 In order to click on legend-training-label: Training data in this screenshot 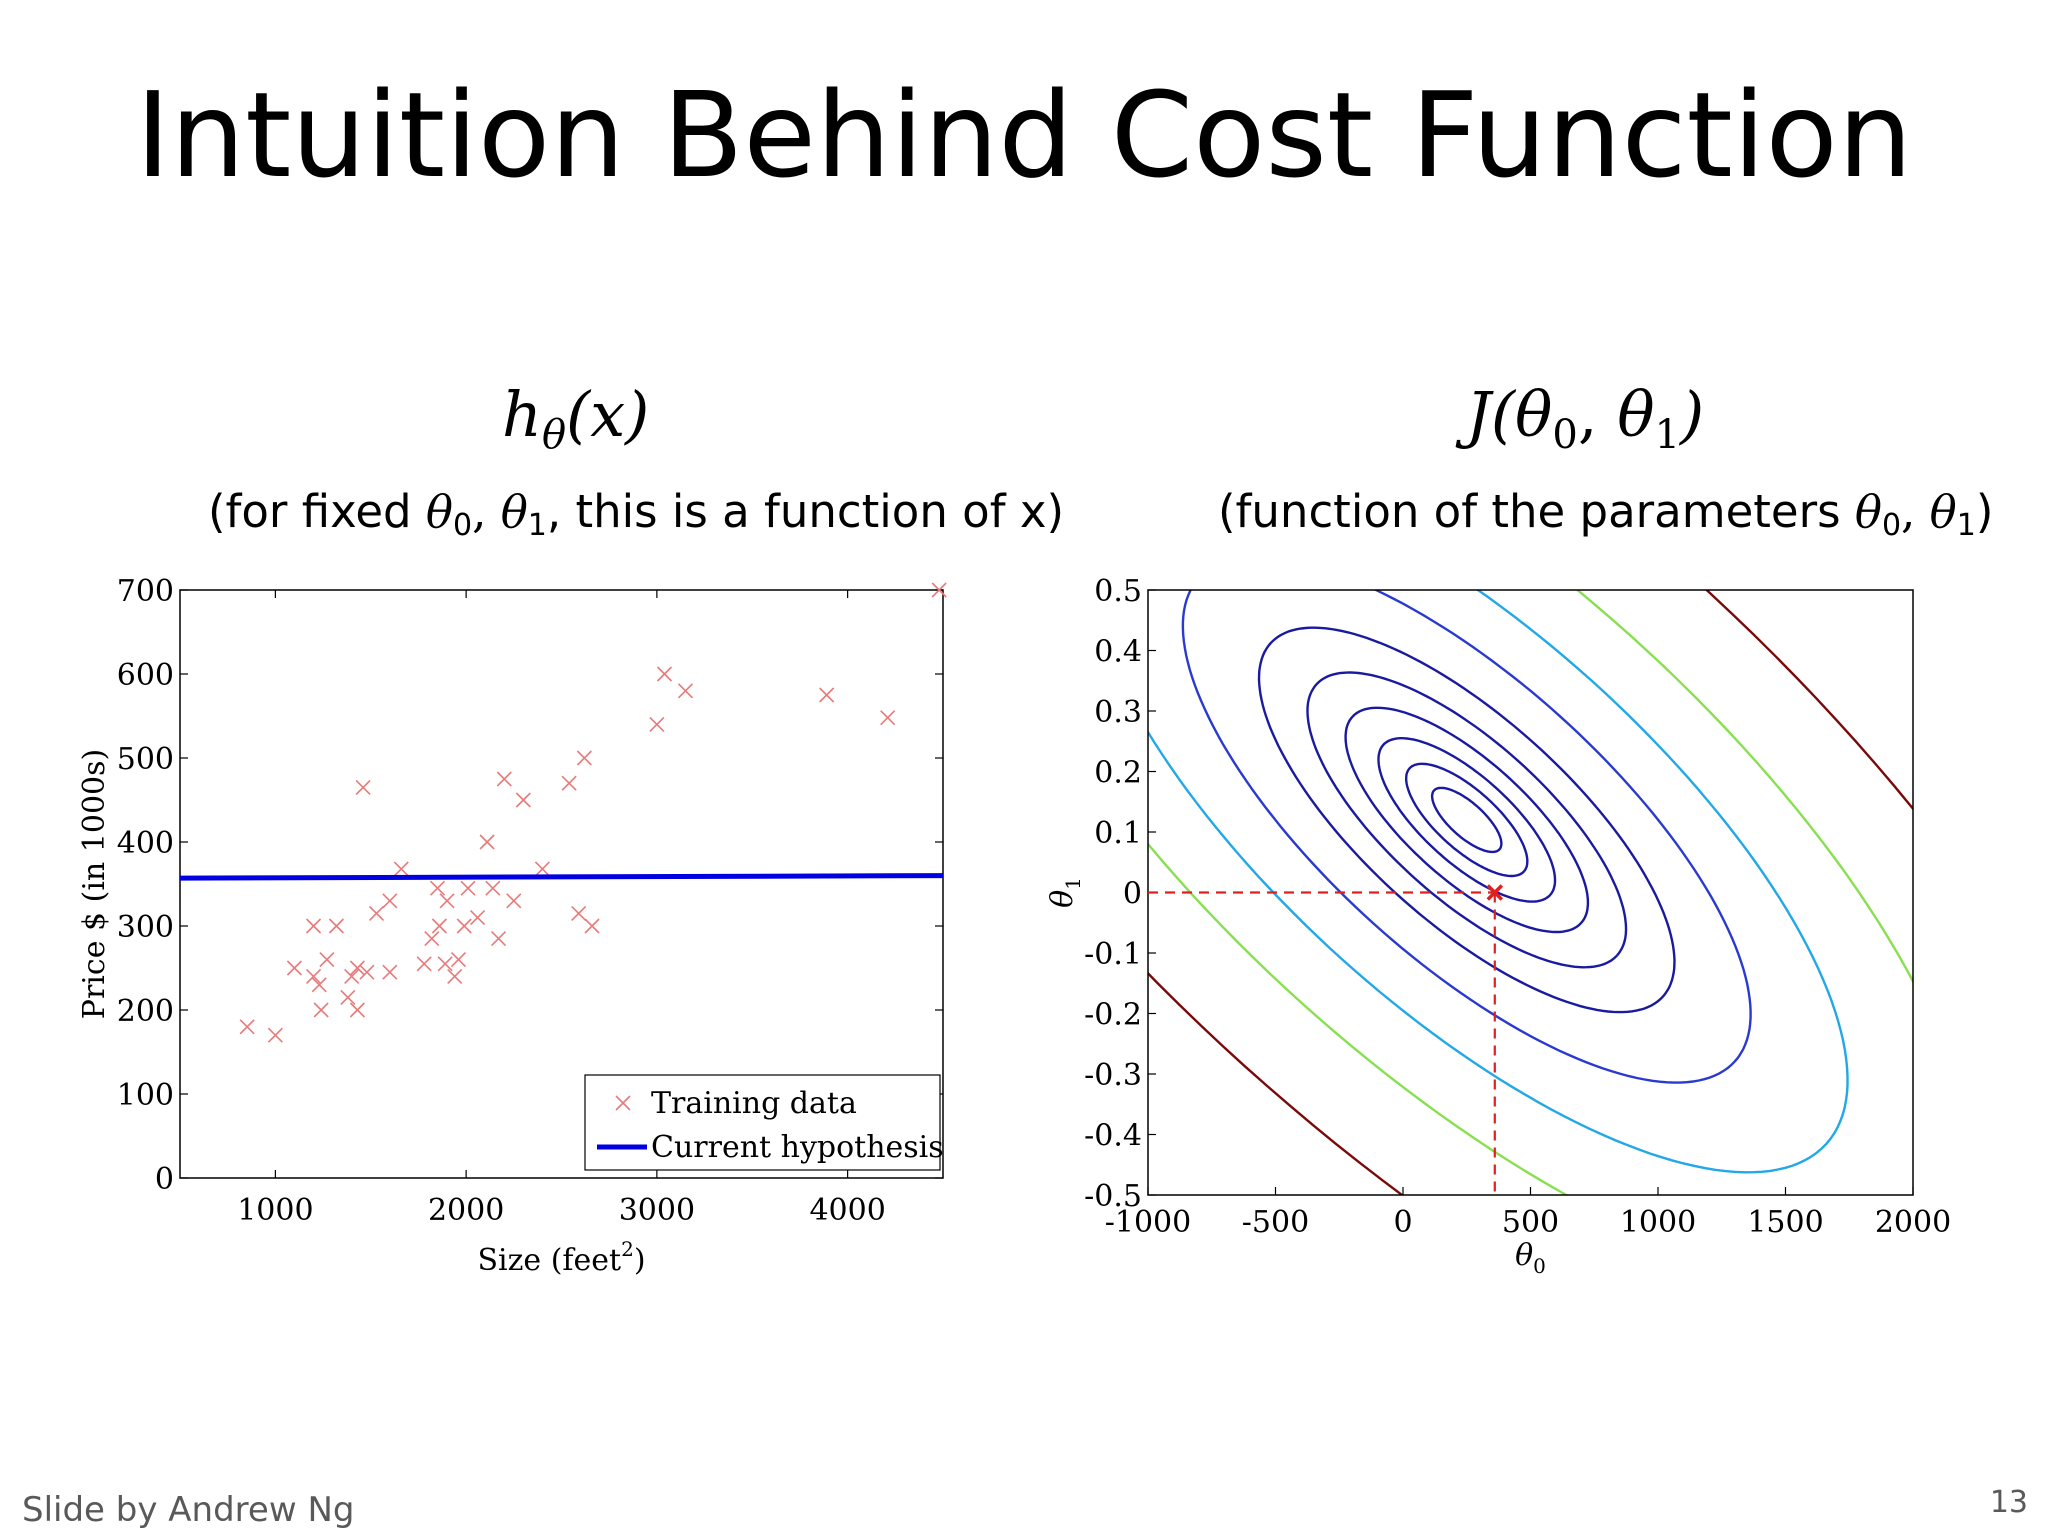, I will do `click(754, 1103)`.